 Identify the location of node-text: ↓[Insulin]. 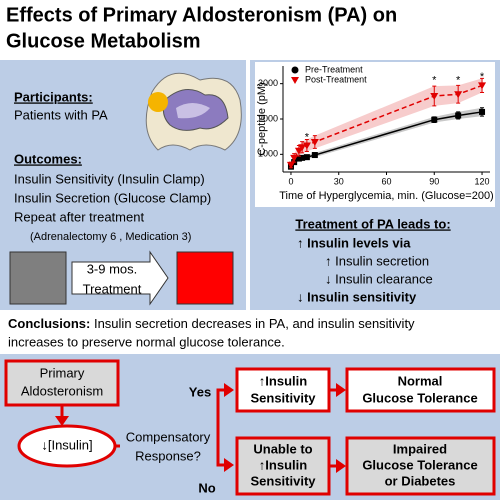
(66, 444).